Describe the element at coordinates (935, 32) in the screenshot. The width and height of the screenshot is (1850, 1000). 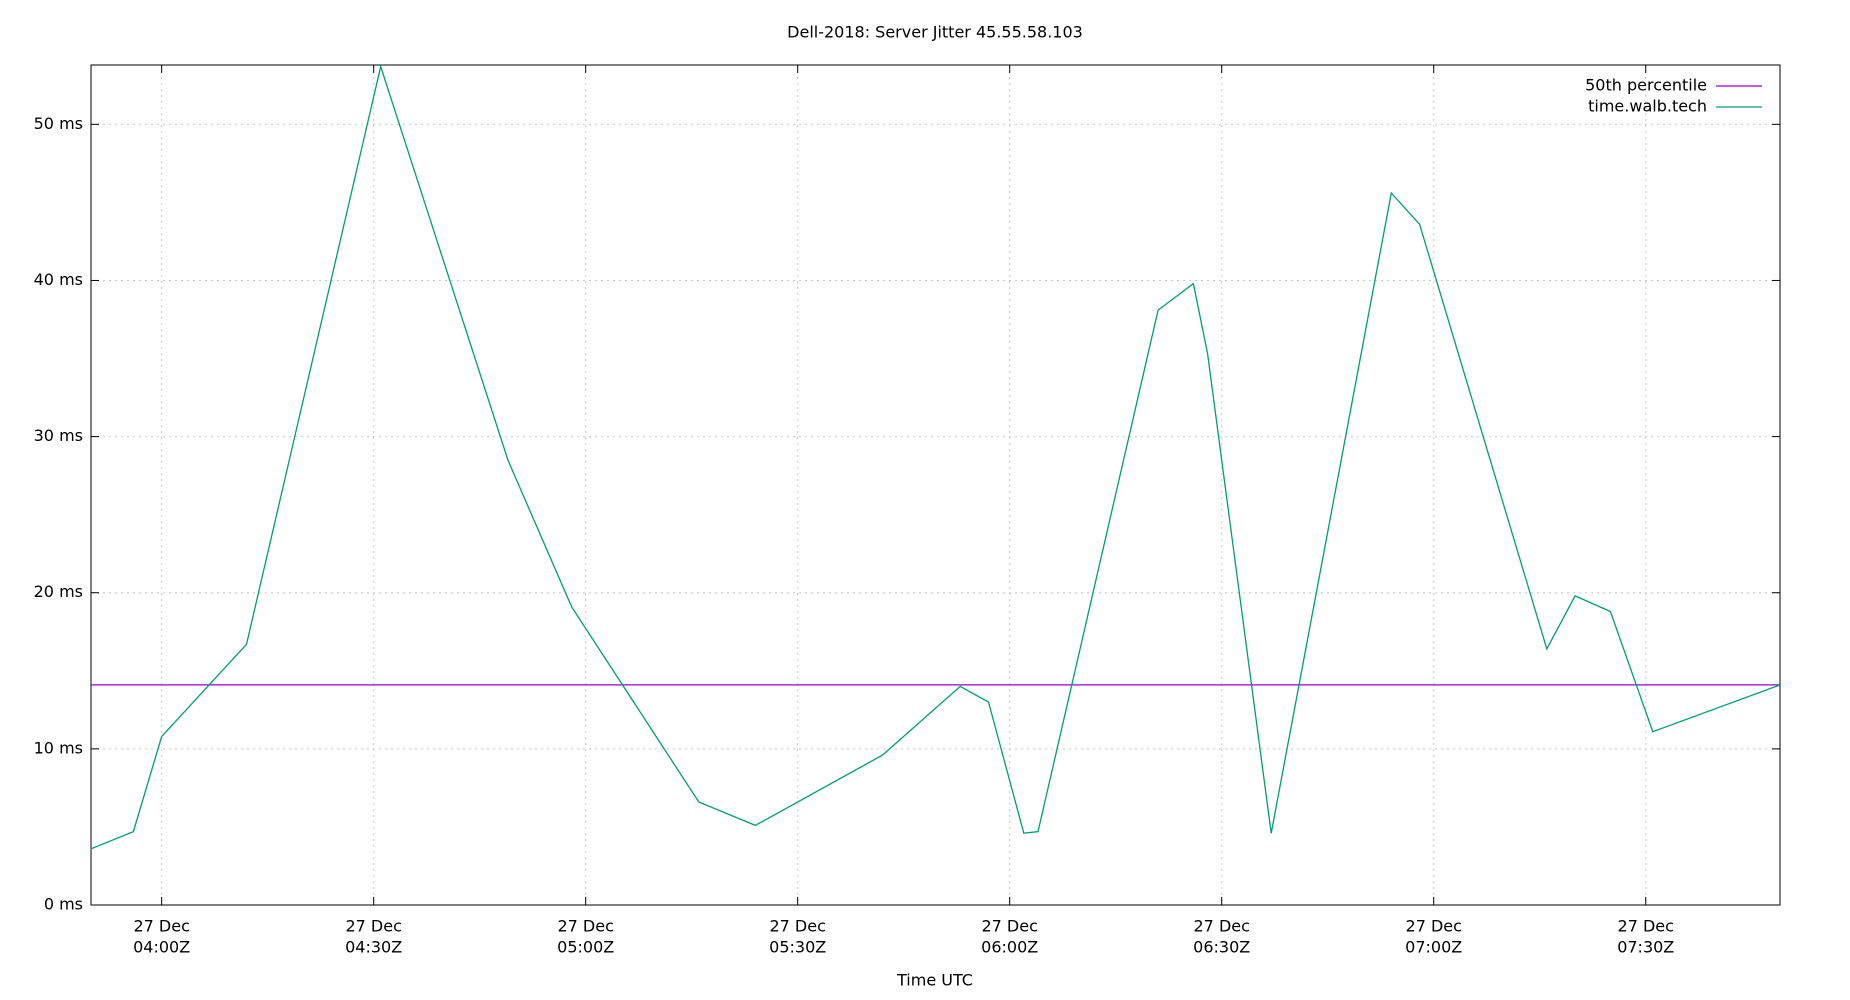
I see `chart-title: Dell-2018: Server Jitter 45.55.58.103` at that location.